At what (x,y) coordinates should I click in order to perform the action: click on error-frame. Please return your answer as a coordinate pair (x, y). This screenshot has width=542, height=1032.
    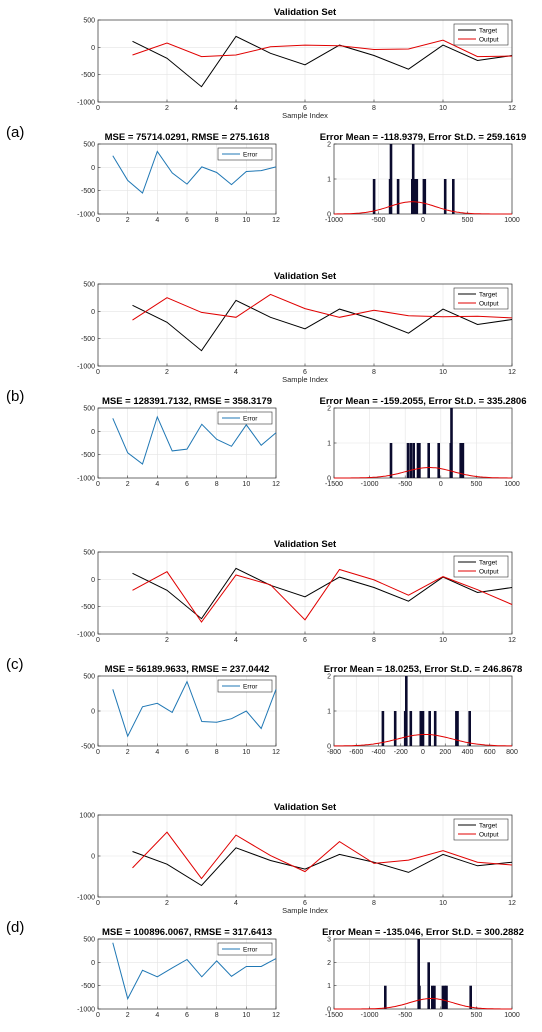
    Looking at the image, I should click on (187, 443).